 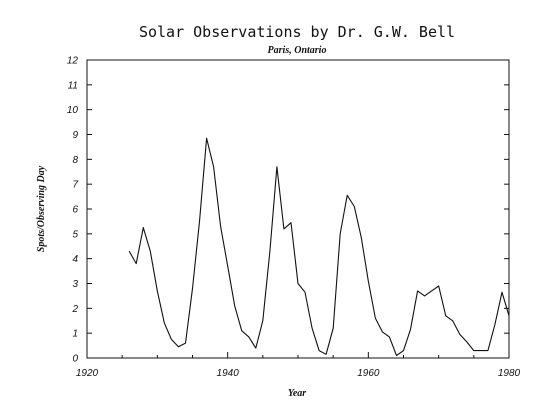 I want to click on y-tick-label: 7, so click(x=75, y=185).